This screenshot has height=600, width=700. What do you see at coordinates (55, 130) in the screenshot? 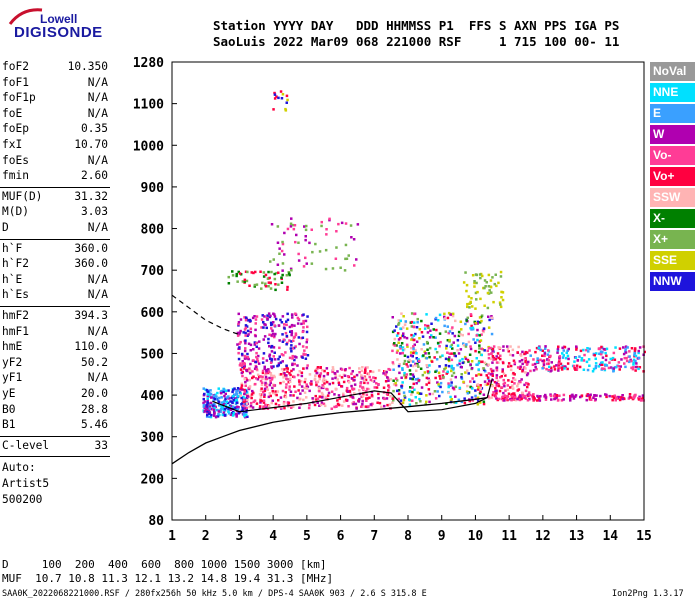
I see `param-row: foEp 0.35` at bounding box center [55, 130].